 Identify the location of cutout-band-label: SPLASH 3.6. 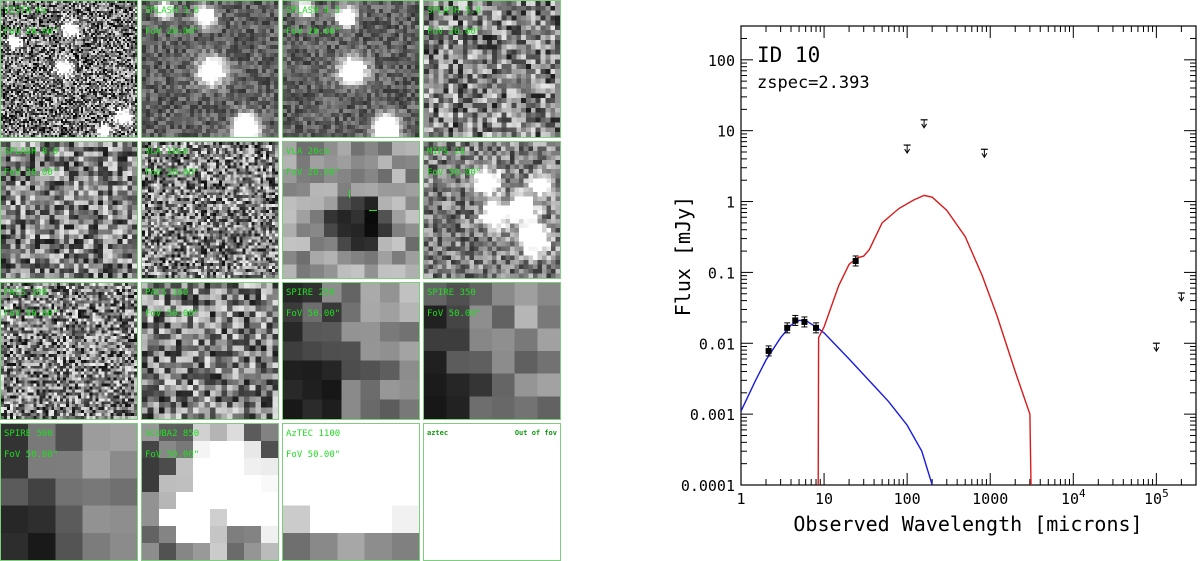
(172, 11).